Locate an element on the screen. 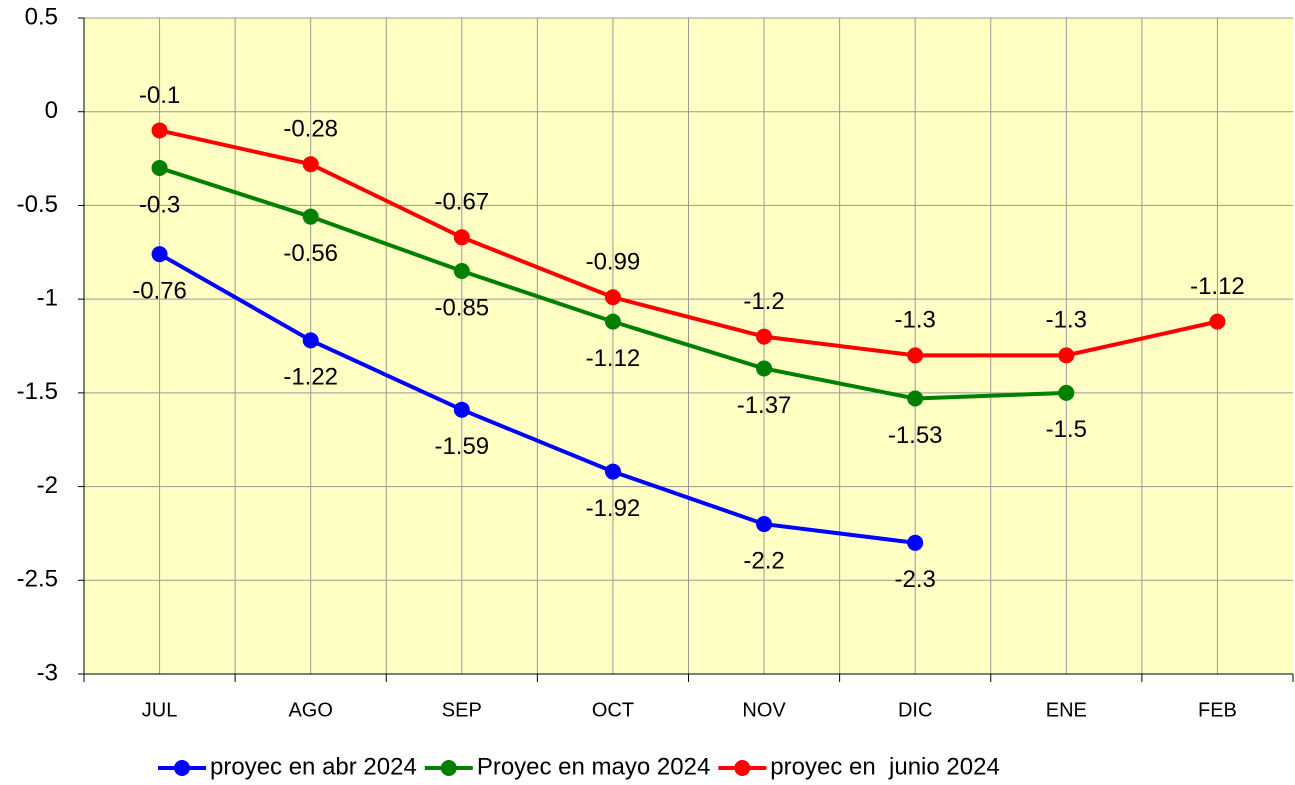 The height and width of the screenshot is (785, 1295). data-label: -0.3 is located at coordinates (159, 204).